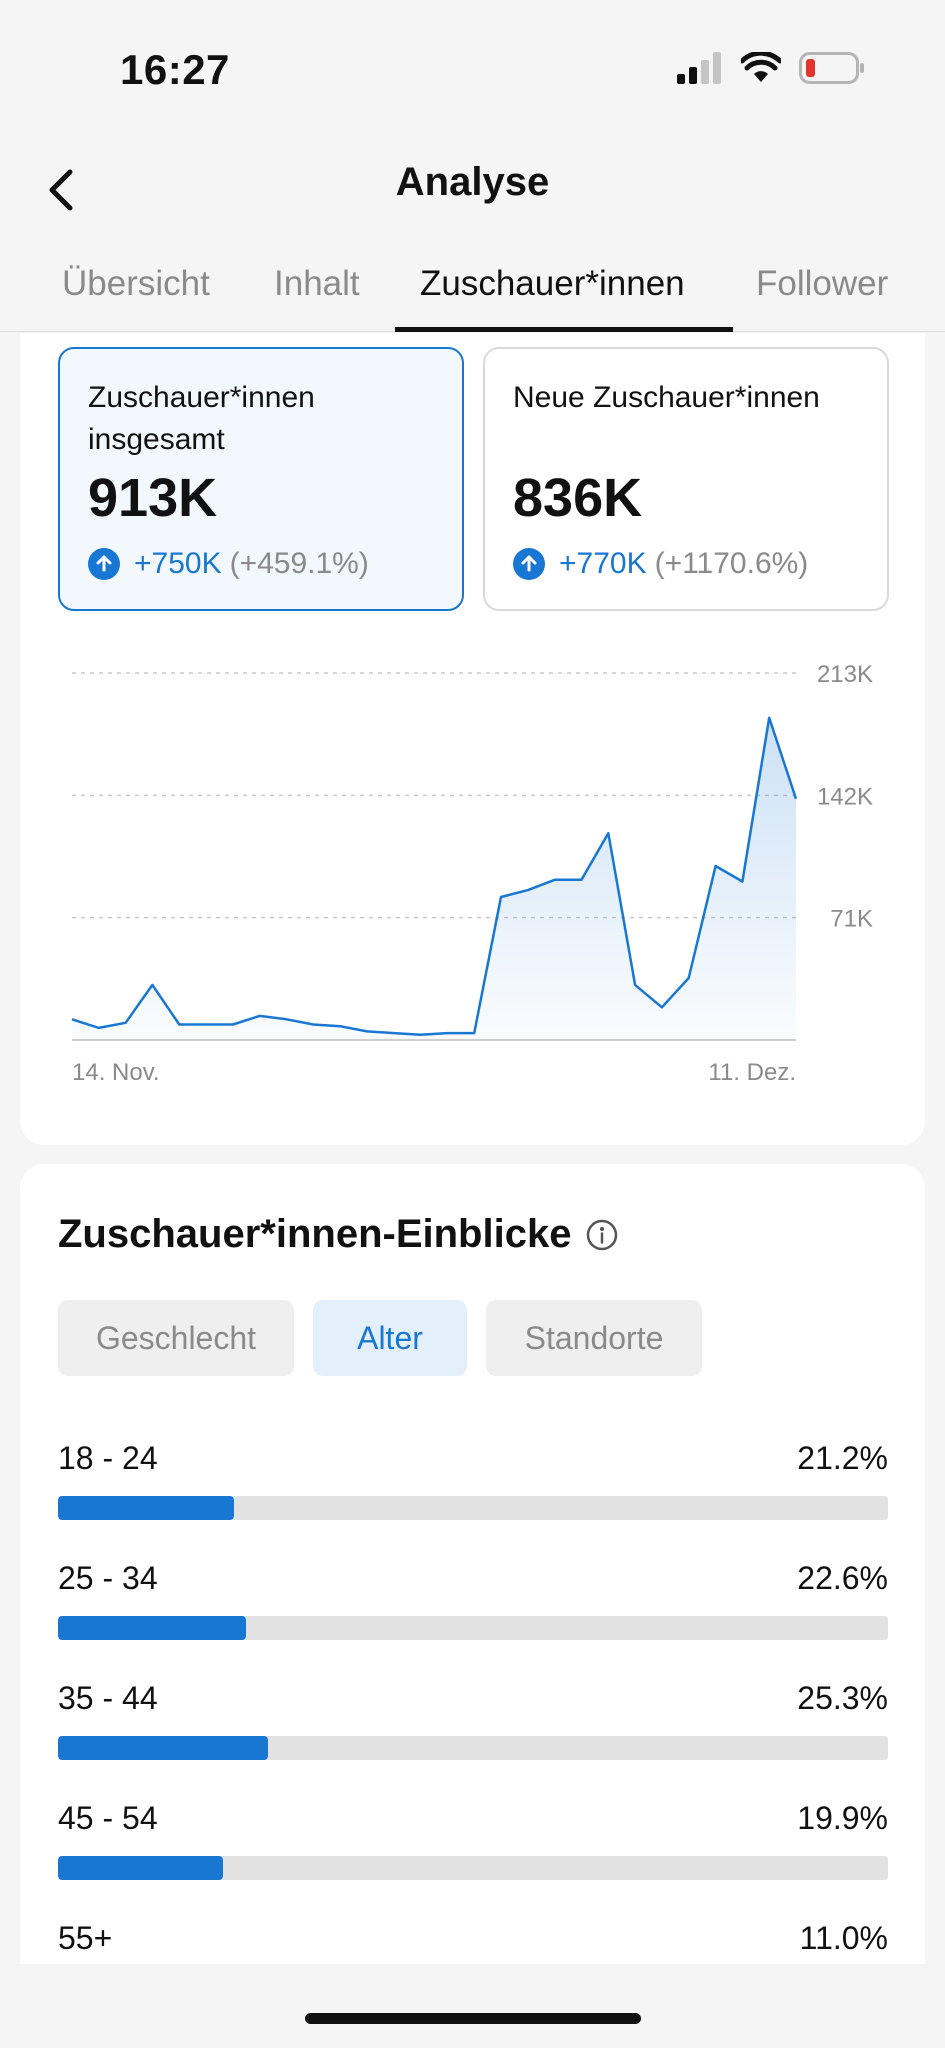  I want to click on chart-series-line, so click(434, 876).